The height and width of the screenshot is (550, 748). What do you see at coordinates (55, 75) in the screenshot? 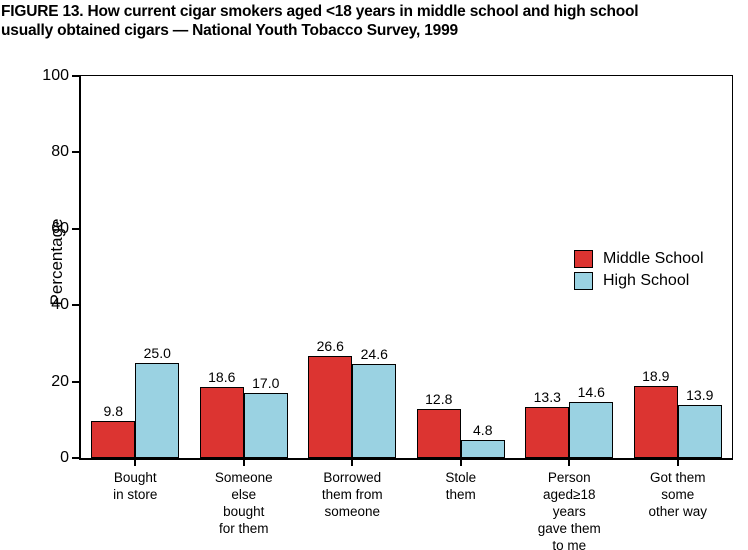
I see `y-tick-label: 100` at bounding box center [55, 75].